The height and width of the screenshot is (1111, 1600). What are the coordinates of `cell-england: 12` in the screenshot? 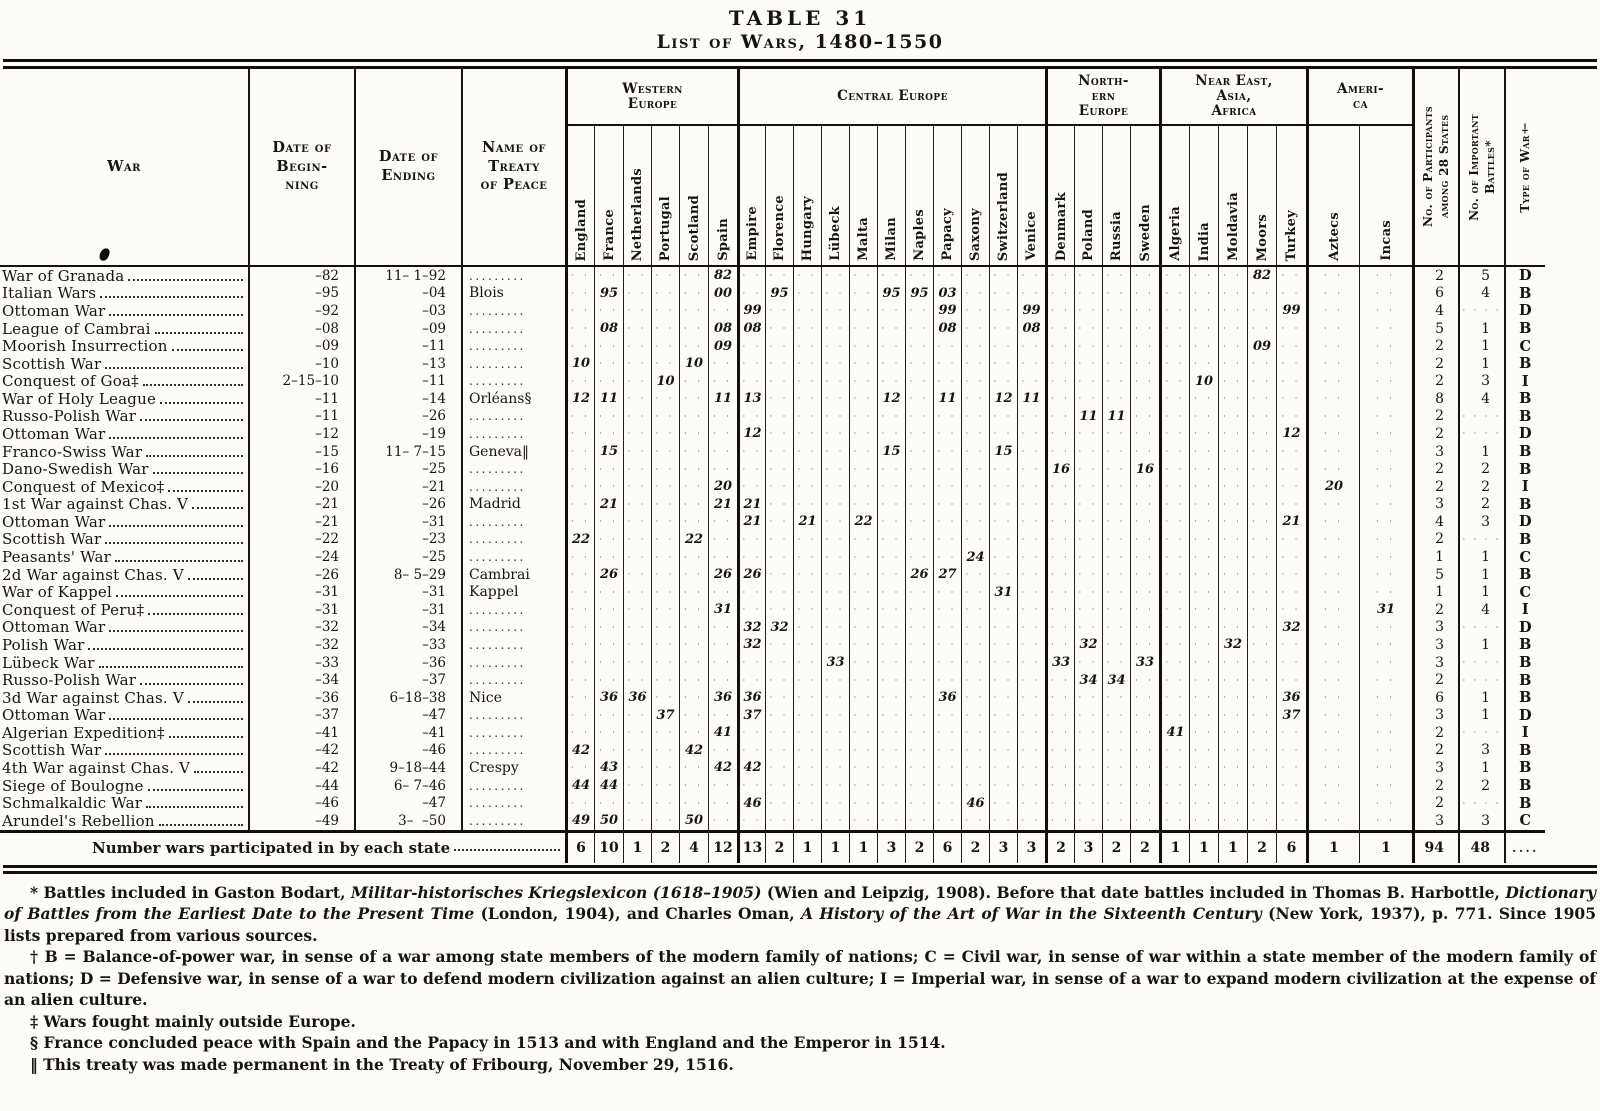 It's located at (579, 399).